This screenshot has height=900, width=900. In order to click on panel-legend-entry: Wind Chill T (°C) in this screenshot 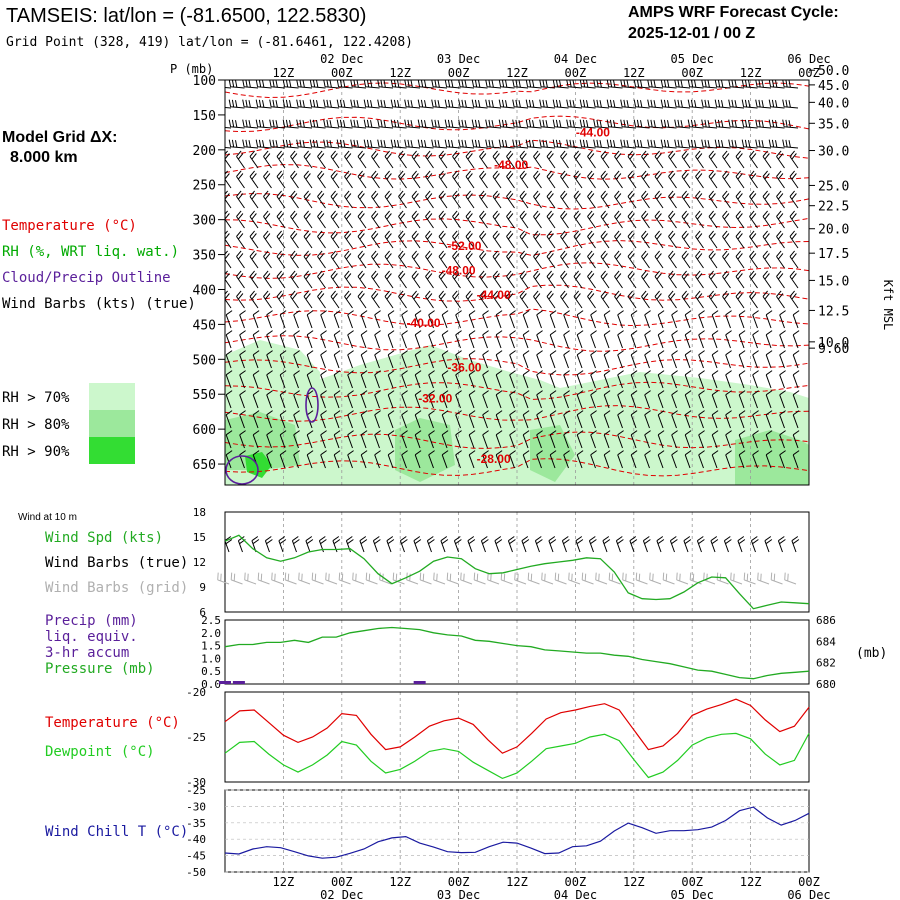, I will do `click(116, 832)`.